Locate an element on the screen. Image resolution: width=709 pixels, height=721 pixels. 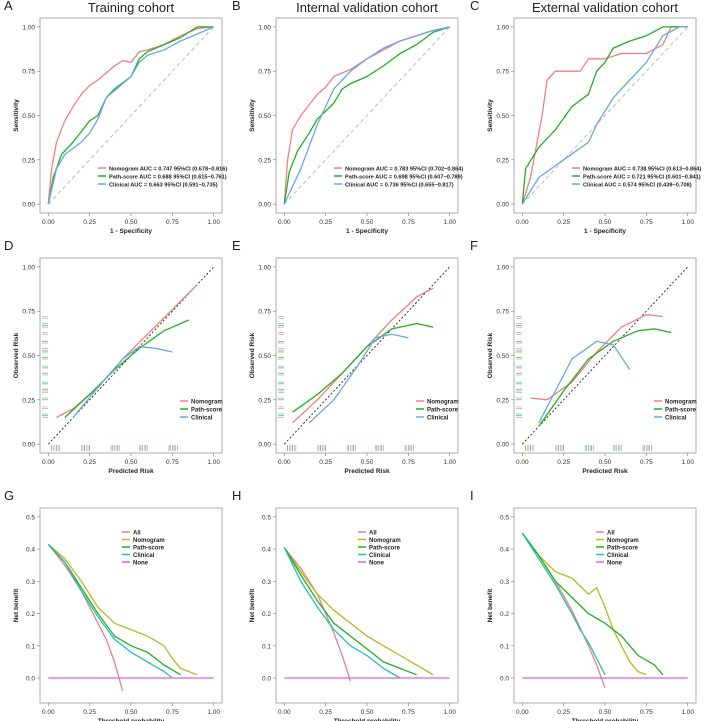
x-axis-label: 1 - Specificity is located at coordinates (367, 231).